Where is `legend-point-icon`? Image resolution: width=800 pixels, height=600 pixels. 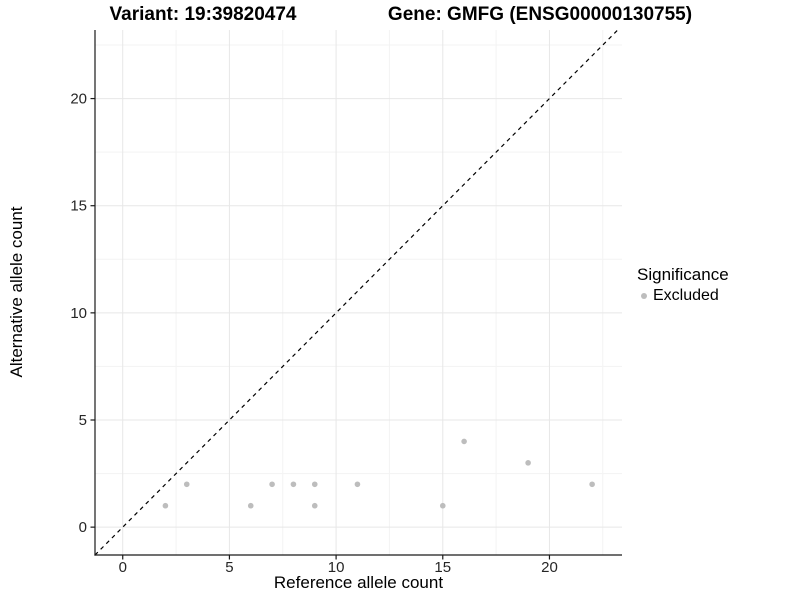
legend-point-icon is located at coordinates (644, 296).